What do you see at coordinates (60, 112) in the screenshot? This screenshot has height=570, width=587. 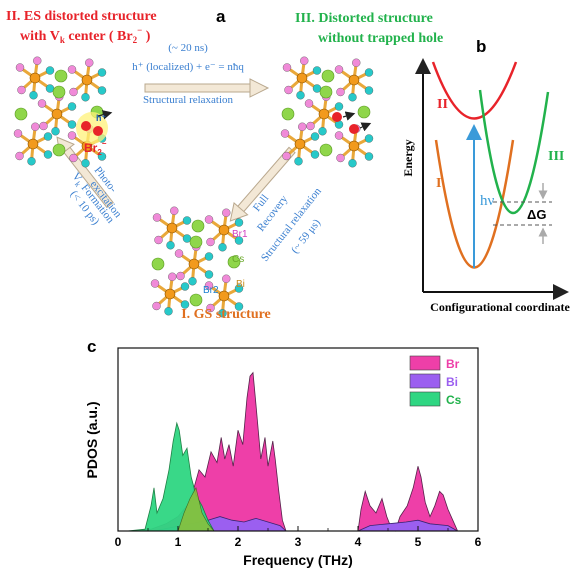 I see `structure-ii` at bounding box center [60, 112].